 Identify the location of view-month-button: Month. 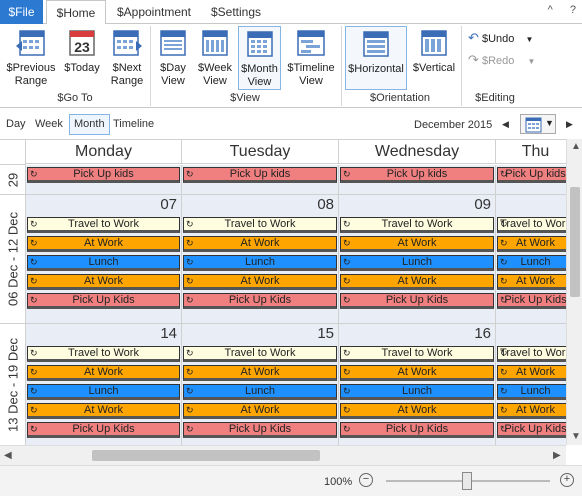
(89, 124).